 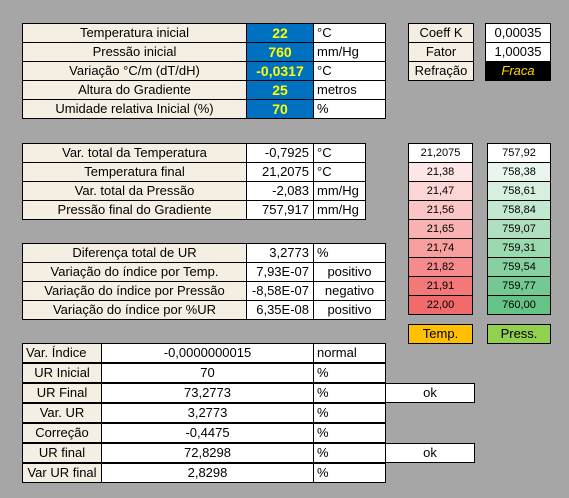 I want to click on result-label-pressao-final: Pressão final do Gradiente, so click(x=134, y=210).